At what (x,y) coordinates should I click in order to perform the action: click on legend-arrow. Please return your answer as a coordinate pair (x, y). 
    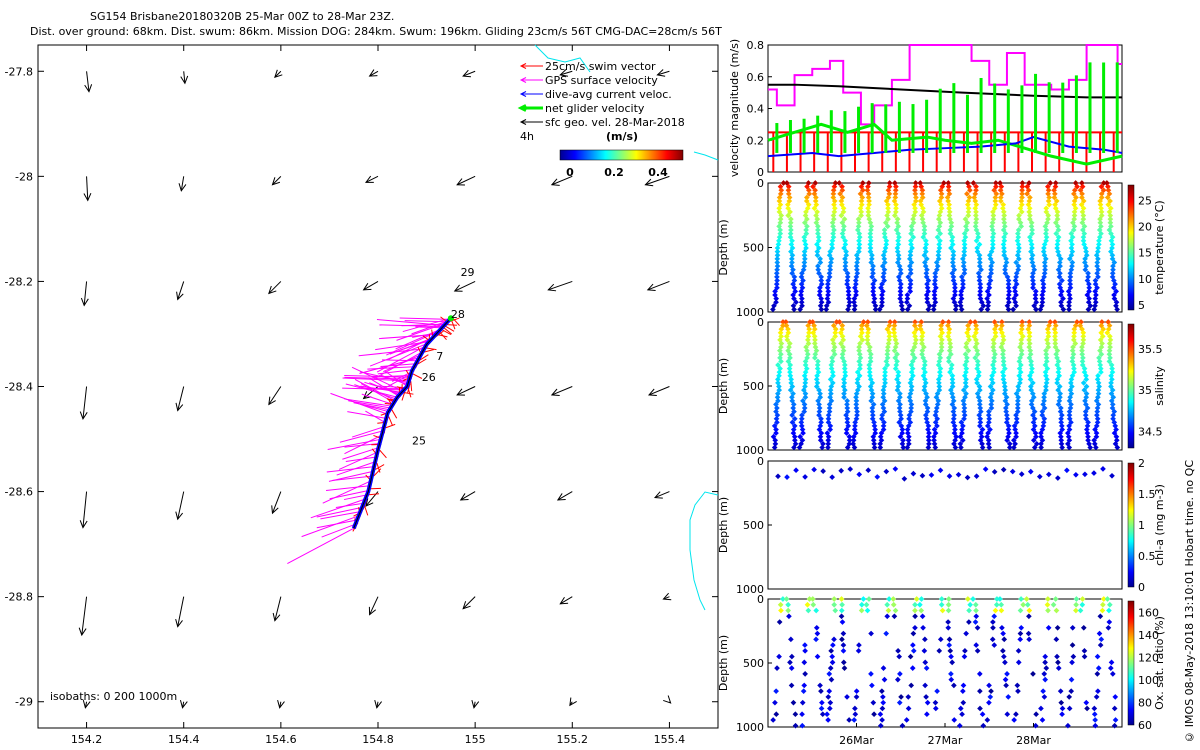
    Looking at the image, I should click on (531, 80).